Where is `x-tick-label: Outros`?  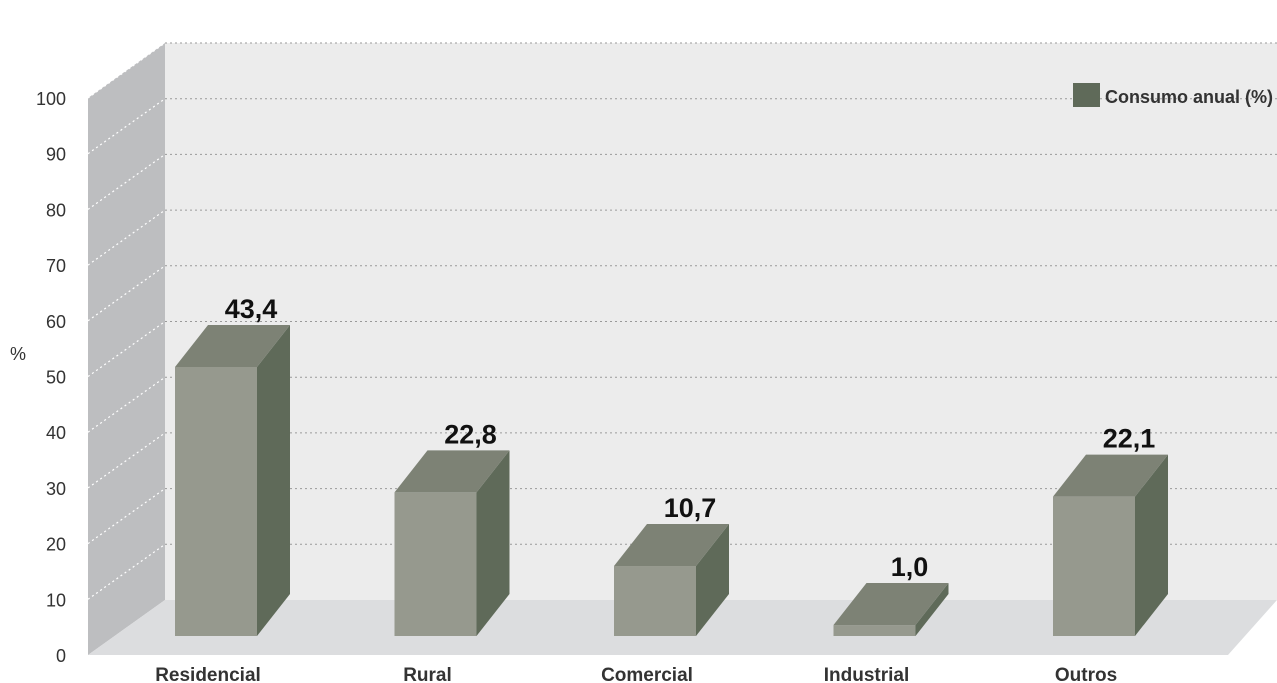
x-tick-label: Outros is located at coordinates (1086, 674).